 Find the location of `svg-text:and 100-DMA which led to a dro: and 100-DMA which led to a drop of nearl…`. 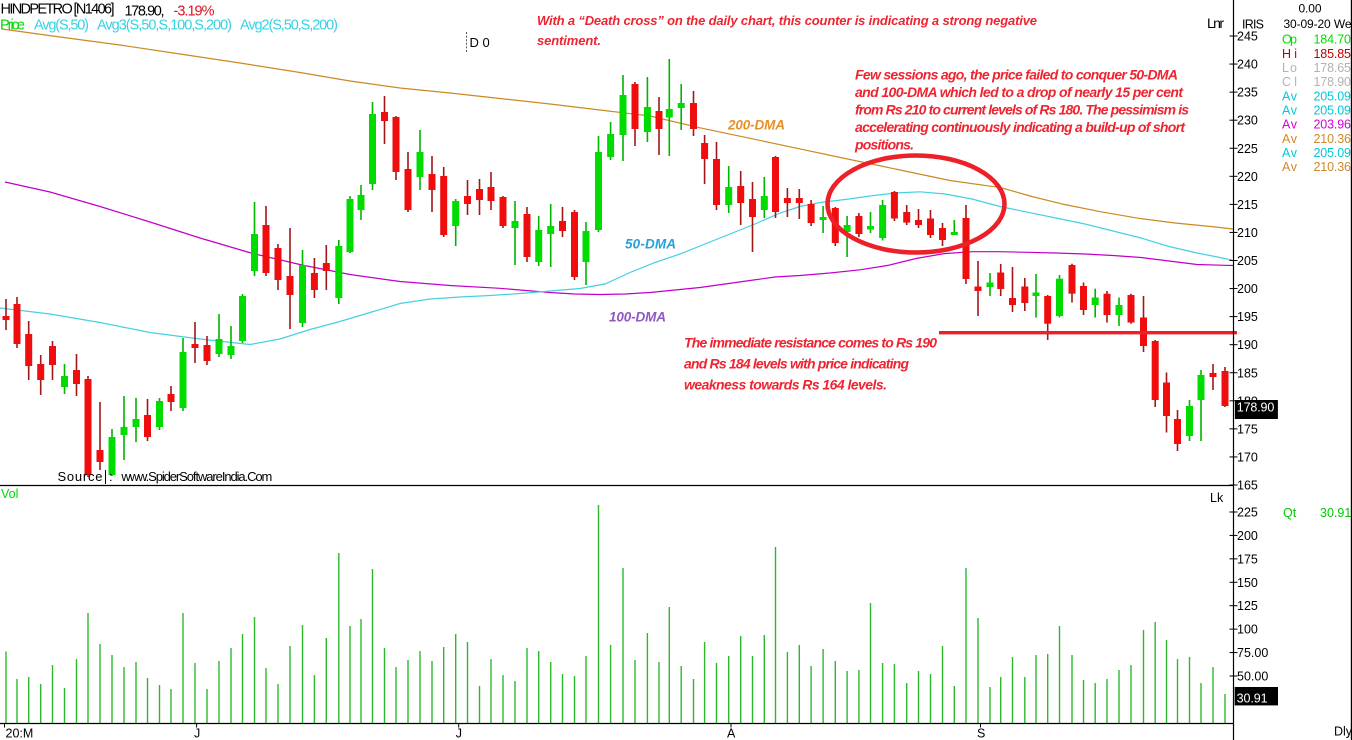

svg-text:and 100-DMA which led to a dro: and 100-DMA which led to a drop of nearl… is located at coordinates (1019, 92).